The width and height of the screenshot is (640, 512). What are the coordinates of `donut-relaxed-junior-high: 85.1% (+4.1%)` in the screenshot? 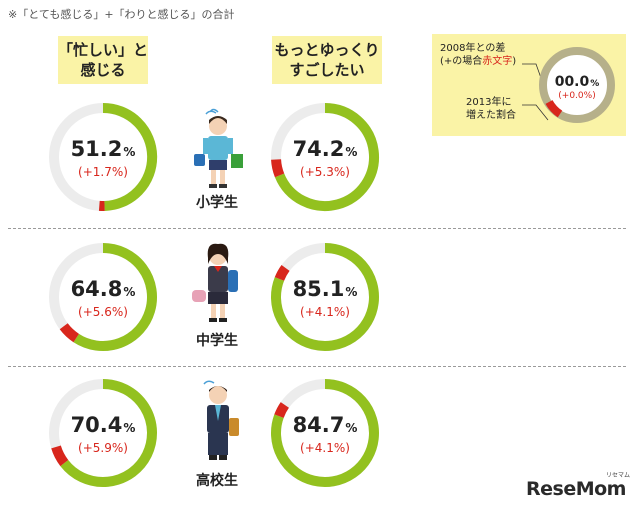 It's located at (325, 297).